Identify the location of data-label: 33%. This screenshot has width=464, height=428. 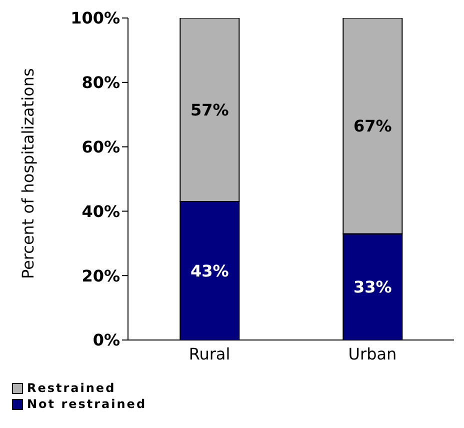
(373, 286).